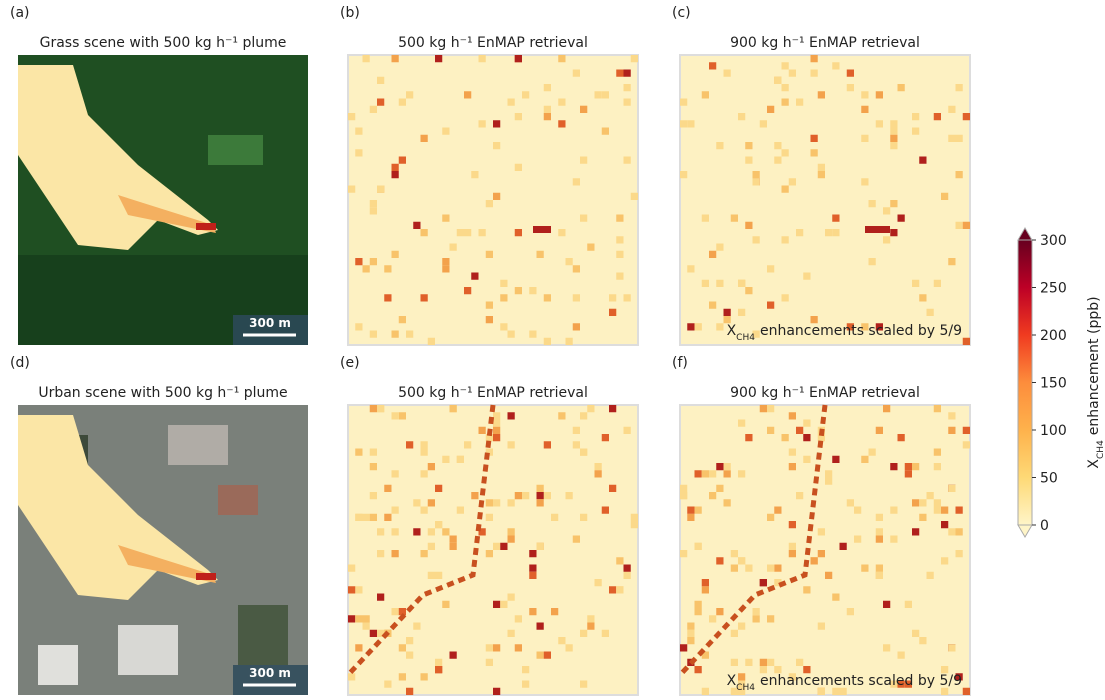 The image size is (1105, 700). Describe the element at coordinates (20, 13) in the screenshot. I see `panel-label: (a)` at that location.